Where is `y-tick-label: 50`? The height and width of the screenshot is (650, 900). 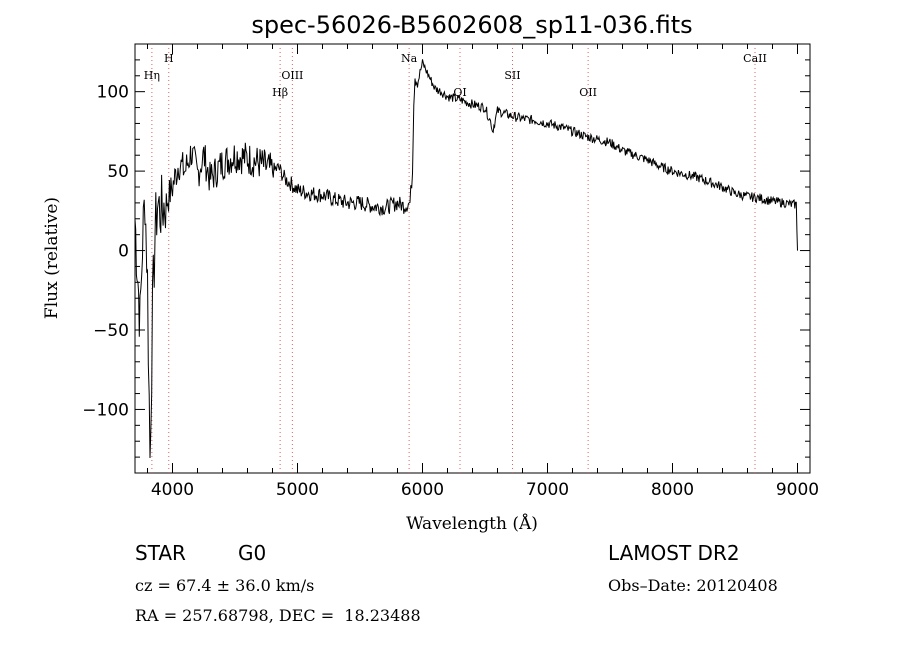
y-tick-label: 50 is located at coordinates (118, 172).